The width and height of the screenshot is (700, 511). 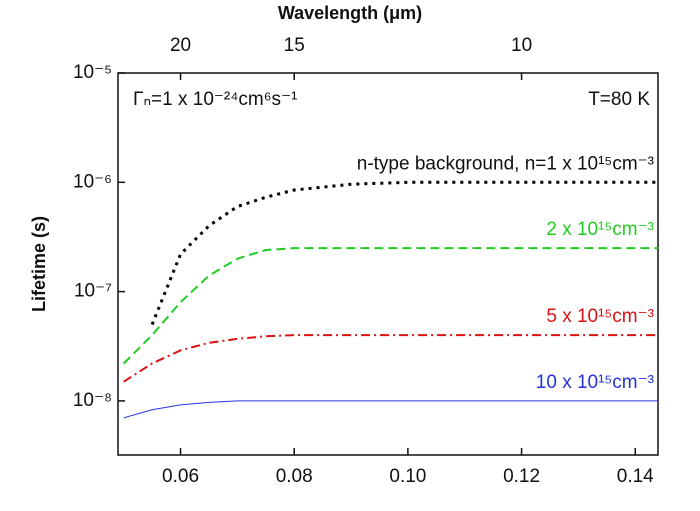 I want to click on x-tick-label: 0.12, so click(x=521, y=476).